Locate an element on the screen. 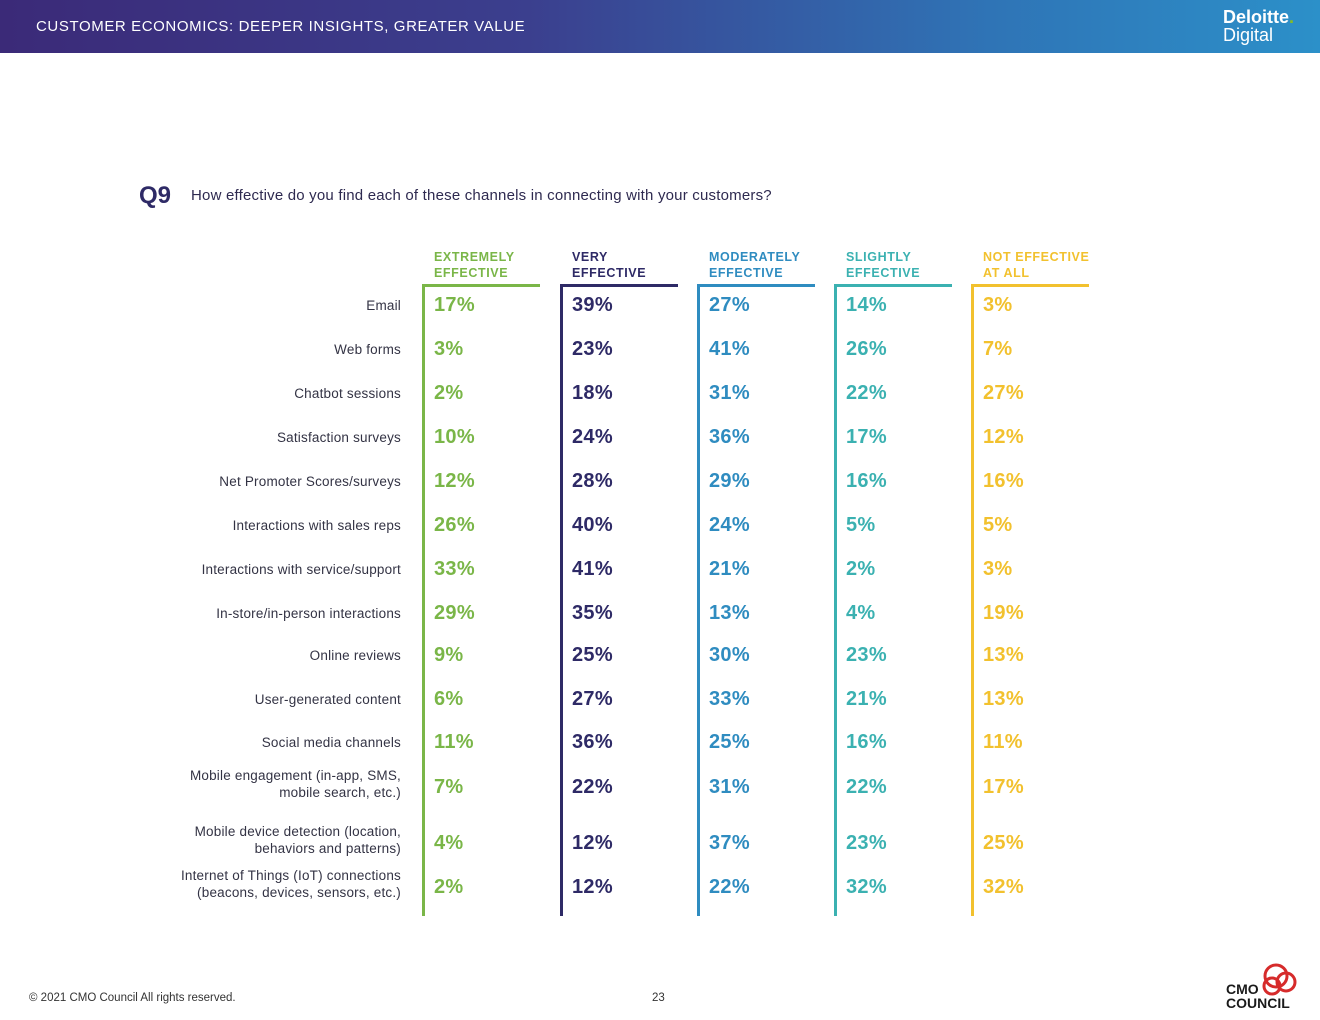 The width and height of the screenshot is (1320, 1020). row-label: Social media channels is located at coordinates (261, 742).